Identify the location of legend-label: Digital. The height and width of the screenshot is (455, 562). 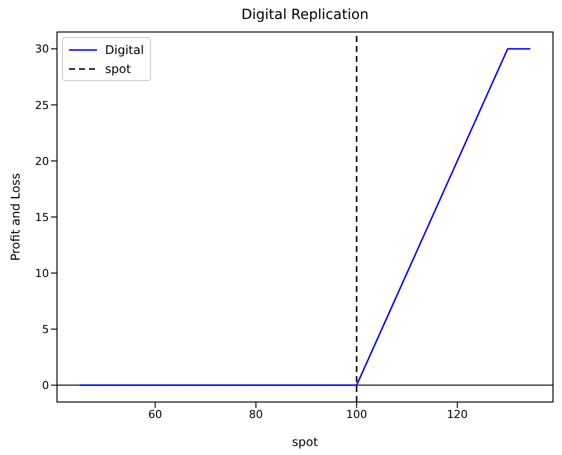
(124, 49).